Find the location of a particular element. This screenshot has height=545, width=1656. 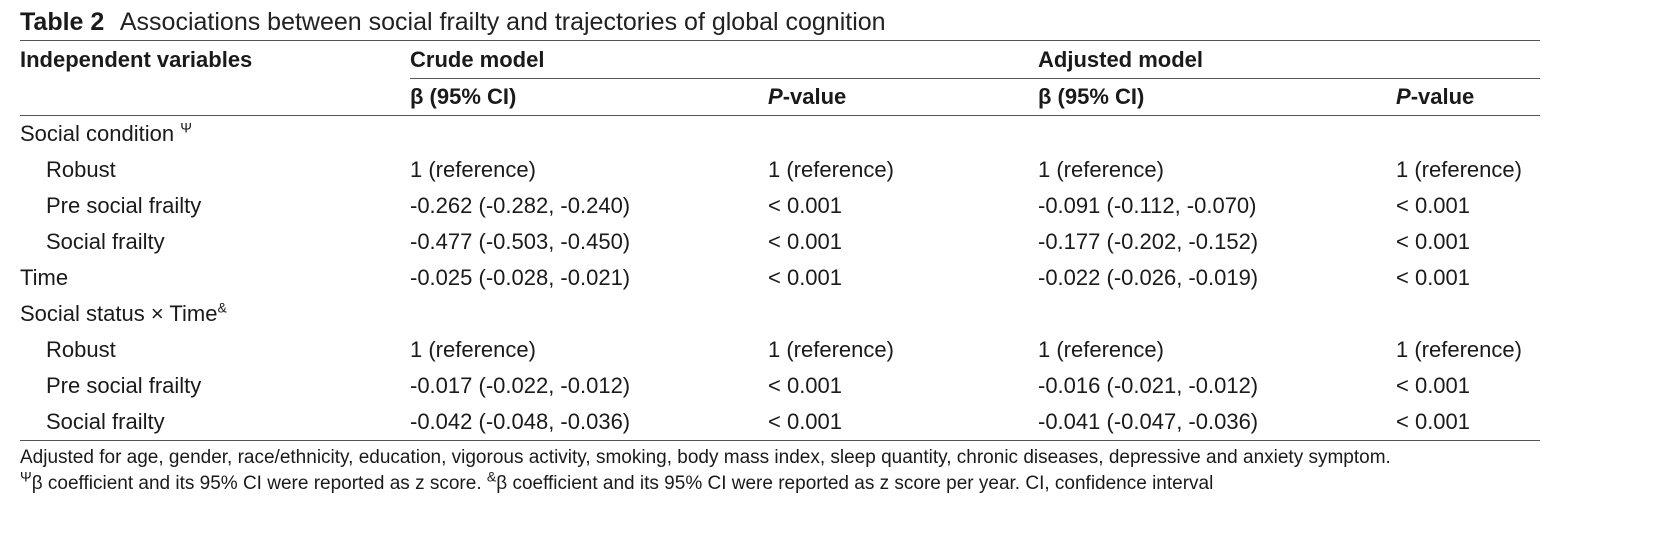

header-crude-model: Crude model is located at coordinates (724, 59).